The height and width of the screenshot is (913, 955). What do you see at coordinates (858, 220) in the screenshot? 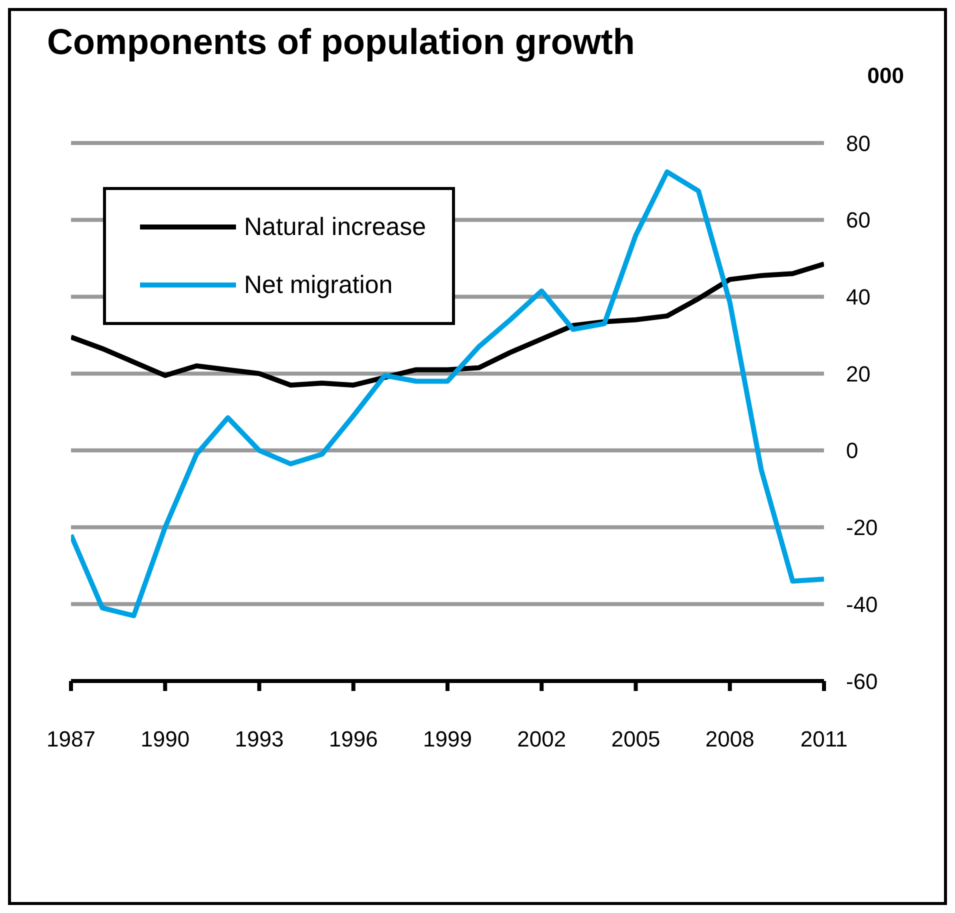
I see `y-tick-label: 60` at bounding box center [858, 220].